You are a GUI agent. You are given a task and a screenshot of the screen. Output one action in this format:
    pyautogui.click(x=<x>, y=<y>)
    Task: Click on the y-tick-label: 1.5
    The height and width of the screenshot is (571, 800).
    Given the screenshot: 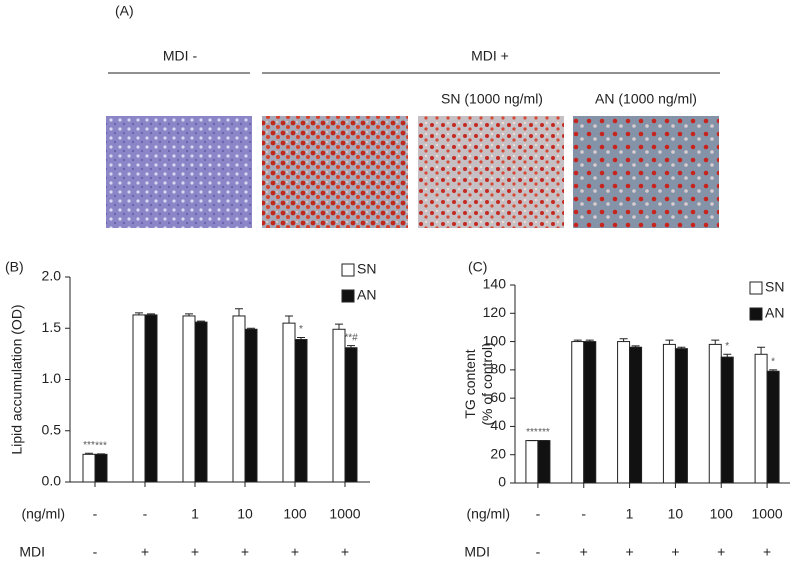 What is the action you would take?
    pyautogui.click(x=52, y=327)
    